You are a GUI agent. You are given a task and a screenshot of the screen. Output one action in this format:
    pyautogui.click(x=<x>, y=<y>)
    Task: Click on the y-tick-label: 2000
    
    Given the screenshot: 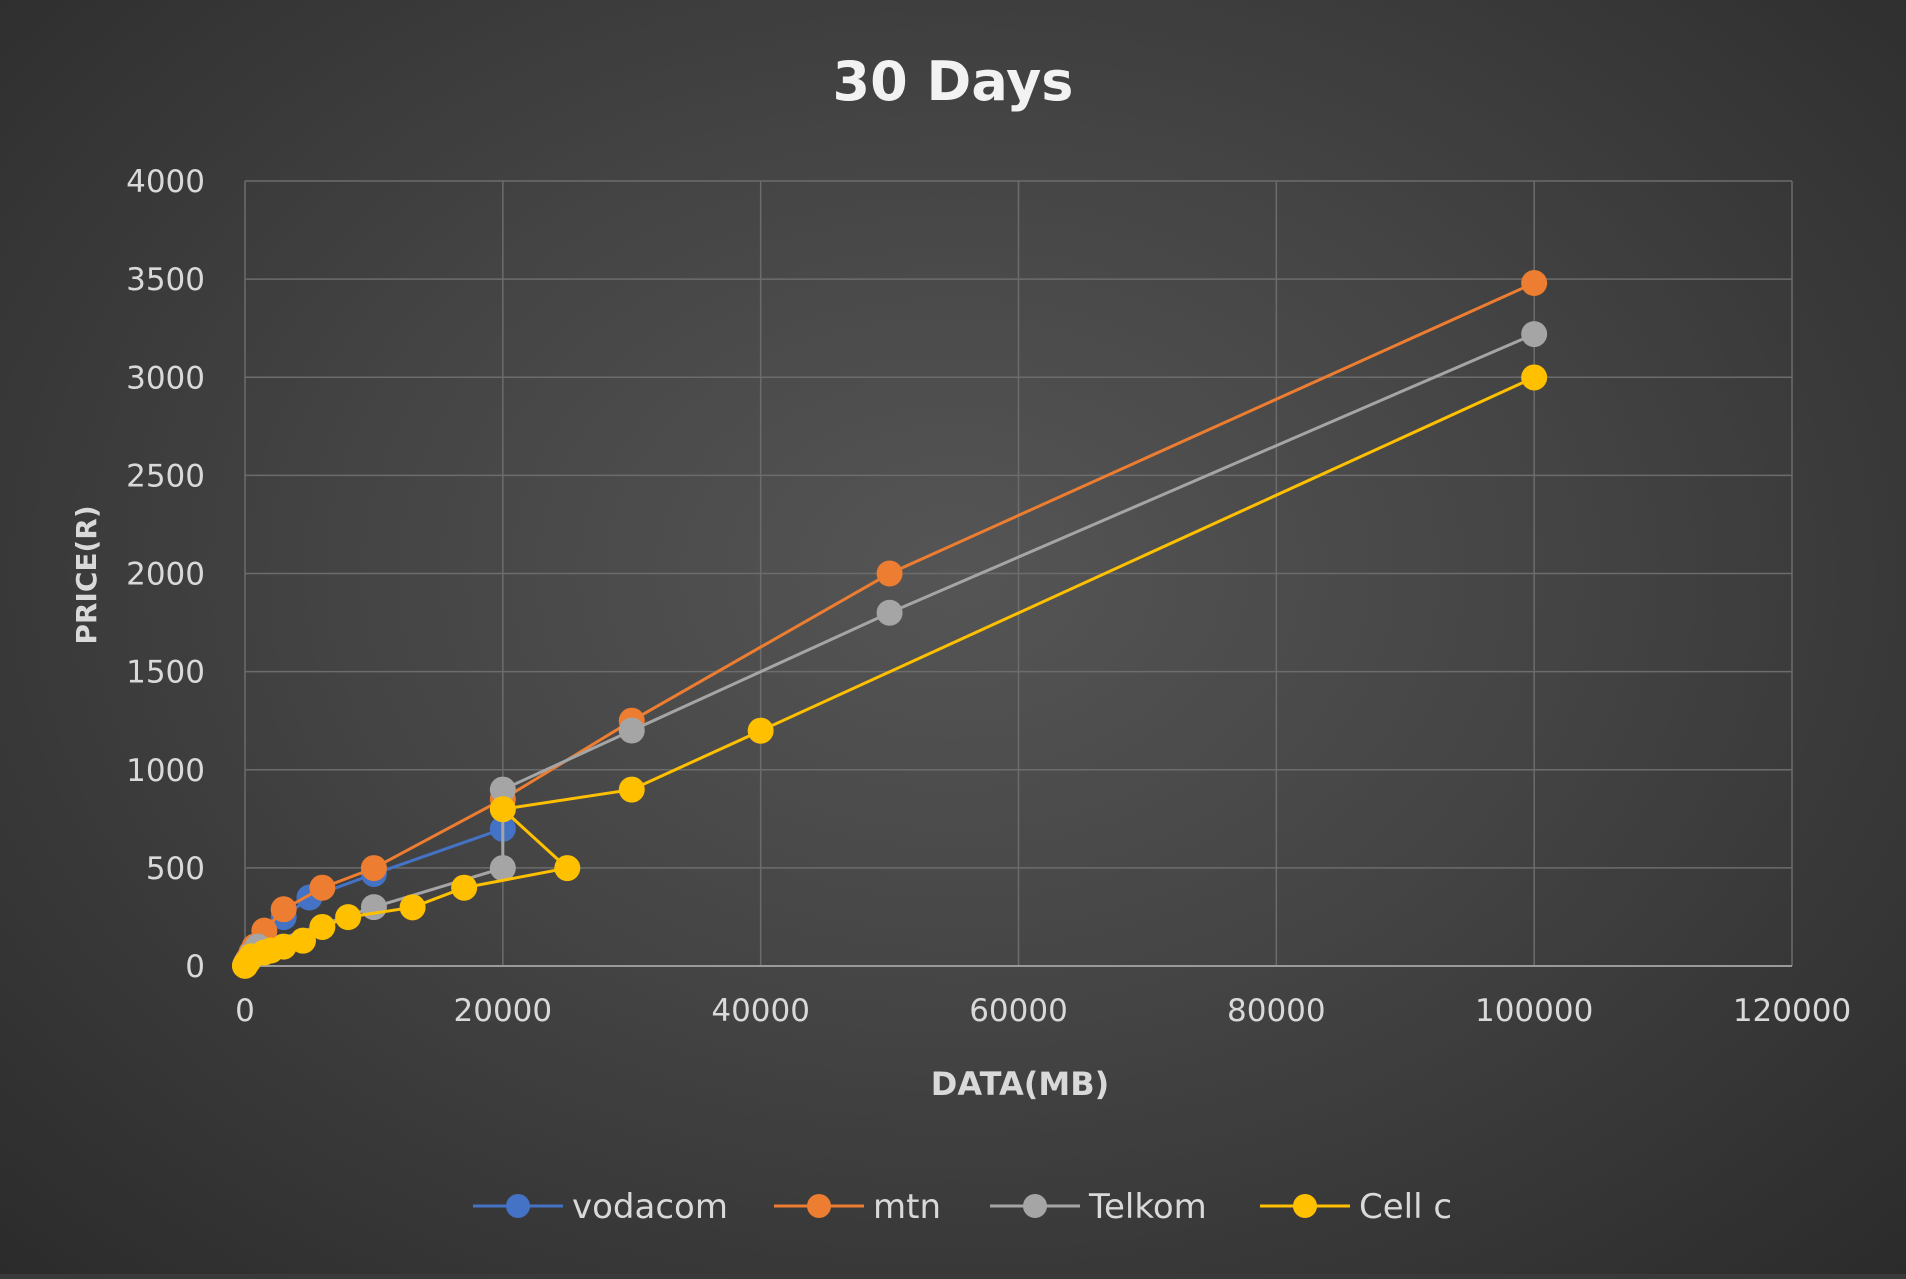 What is the action you would take?
    pyautogui.click(x=165, y=575)
    